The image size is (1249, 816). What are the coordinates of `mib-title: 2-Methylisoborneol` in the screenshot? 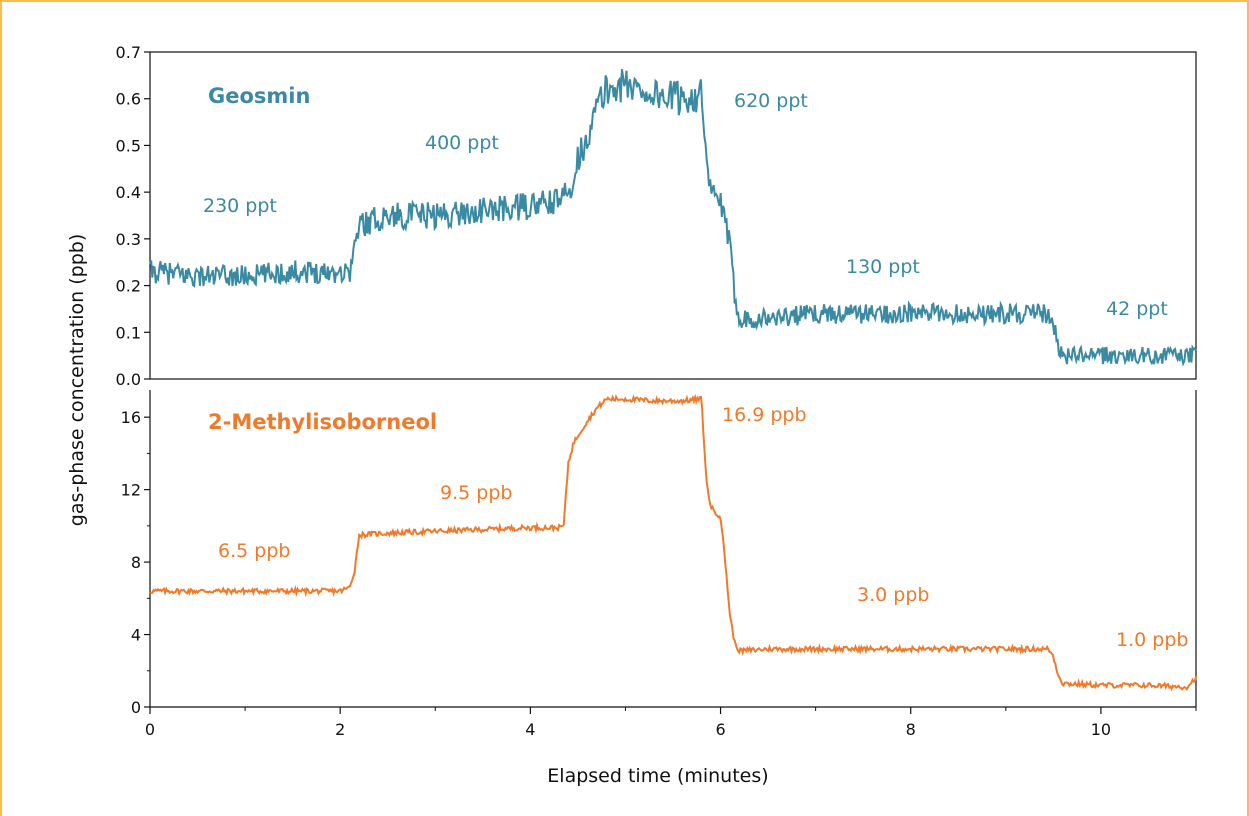 It's located at (322, 422).